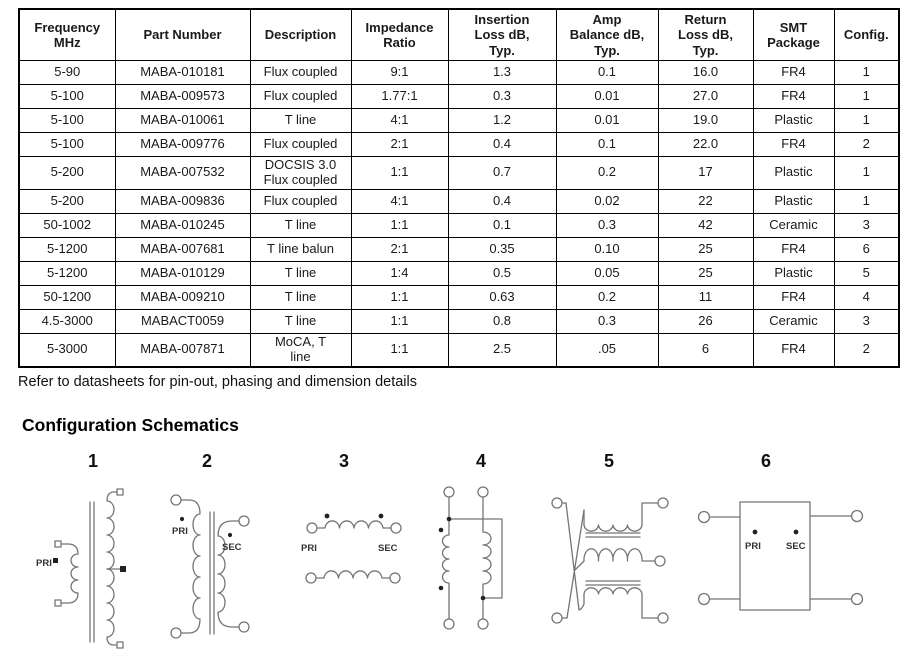  I want to click on schematic-1-transformer-diagram: PRI, so click(81, 568).